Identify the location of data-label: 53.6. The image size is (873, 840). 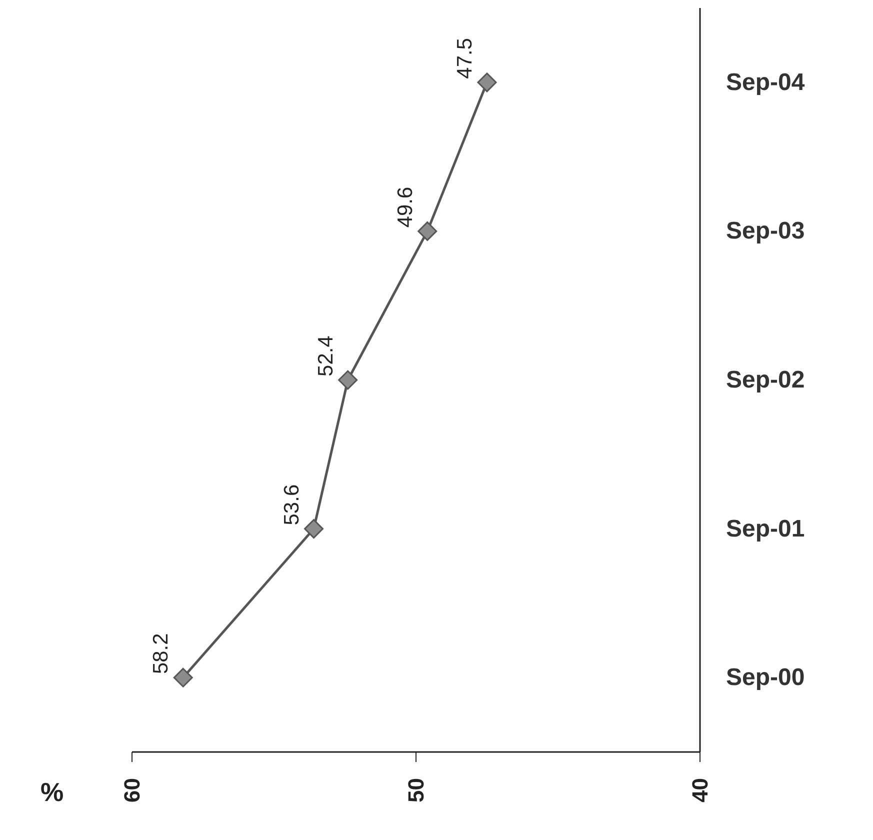
(292, 505).